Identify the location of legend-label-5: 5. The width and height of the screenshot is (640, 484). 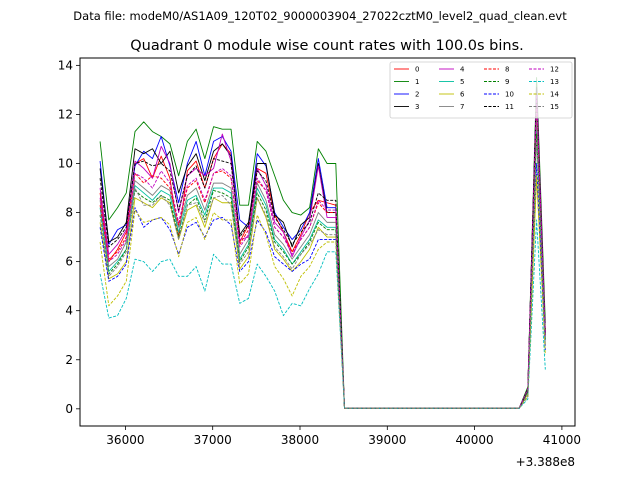
(462, 82).